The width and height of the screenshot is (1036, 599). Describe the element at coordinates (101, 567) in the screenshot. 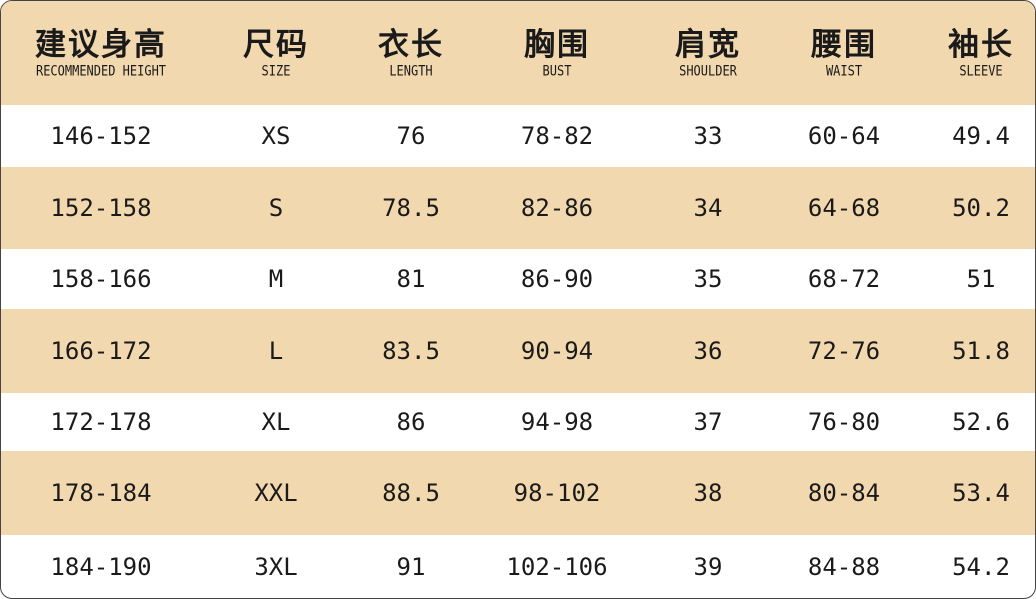

I see `cell-height: 184-190` at that location.